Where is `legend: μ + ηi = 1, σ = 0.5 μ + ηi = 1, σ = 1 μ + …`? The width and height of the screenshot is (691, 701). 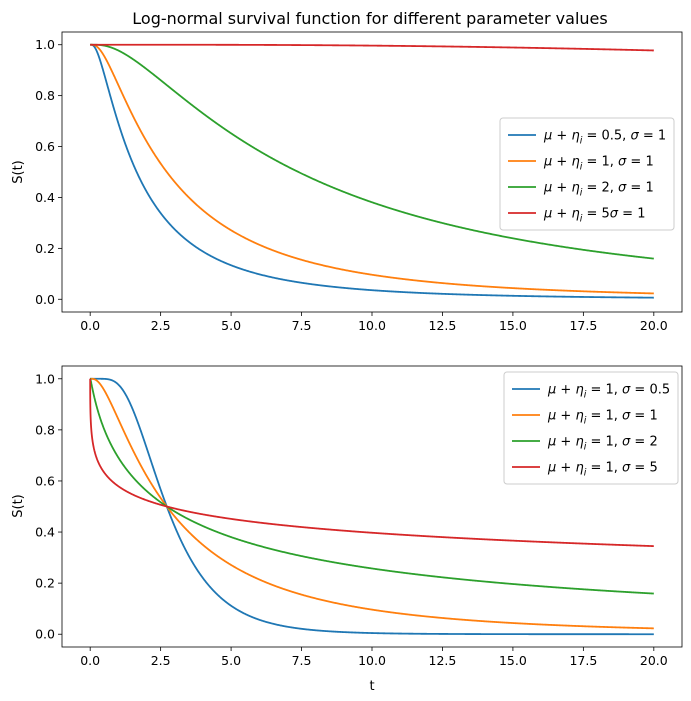
legend: μ + ηi = 1, σ = 0.5 μ + ηi = 1, σ = 1 μ + … is located at coordinates (591, 428).